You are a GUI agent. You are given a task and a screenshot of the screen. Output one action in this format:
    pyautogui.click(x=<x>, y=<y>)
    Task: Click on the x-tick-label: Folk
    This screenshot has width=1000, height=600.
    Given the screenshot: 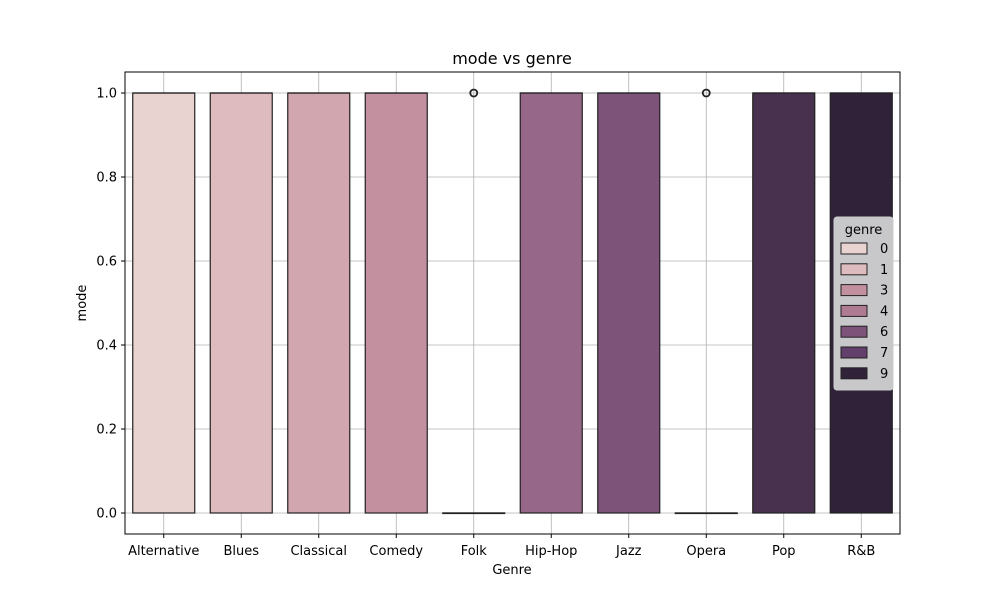 What is the action you would take?
    pyautogui.click(x=474, y=551)
    